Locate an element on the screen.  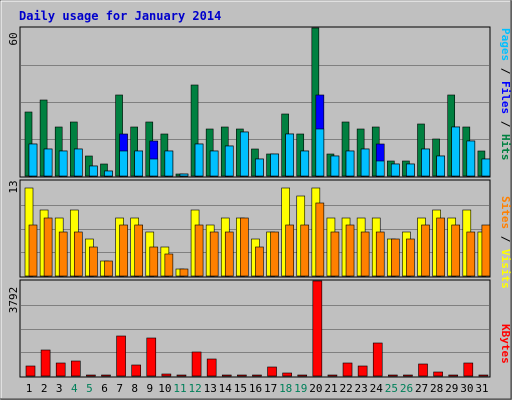
legend-text: Sites / Visits is located at coordinates (505, 242).